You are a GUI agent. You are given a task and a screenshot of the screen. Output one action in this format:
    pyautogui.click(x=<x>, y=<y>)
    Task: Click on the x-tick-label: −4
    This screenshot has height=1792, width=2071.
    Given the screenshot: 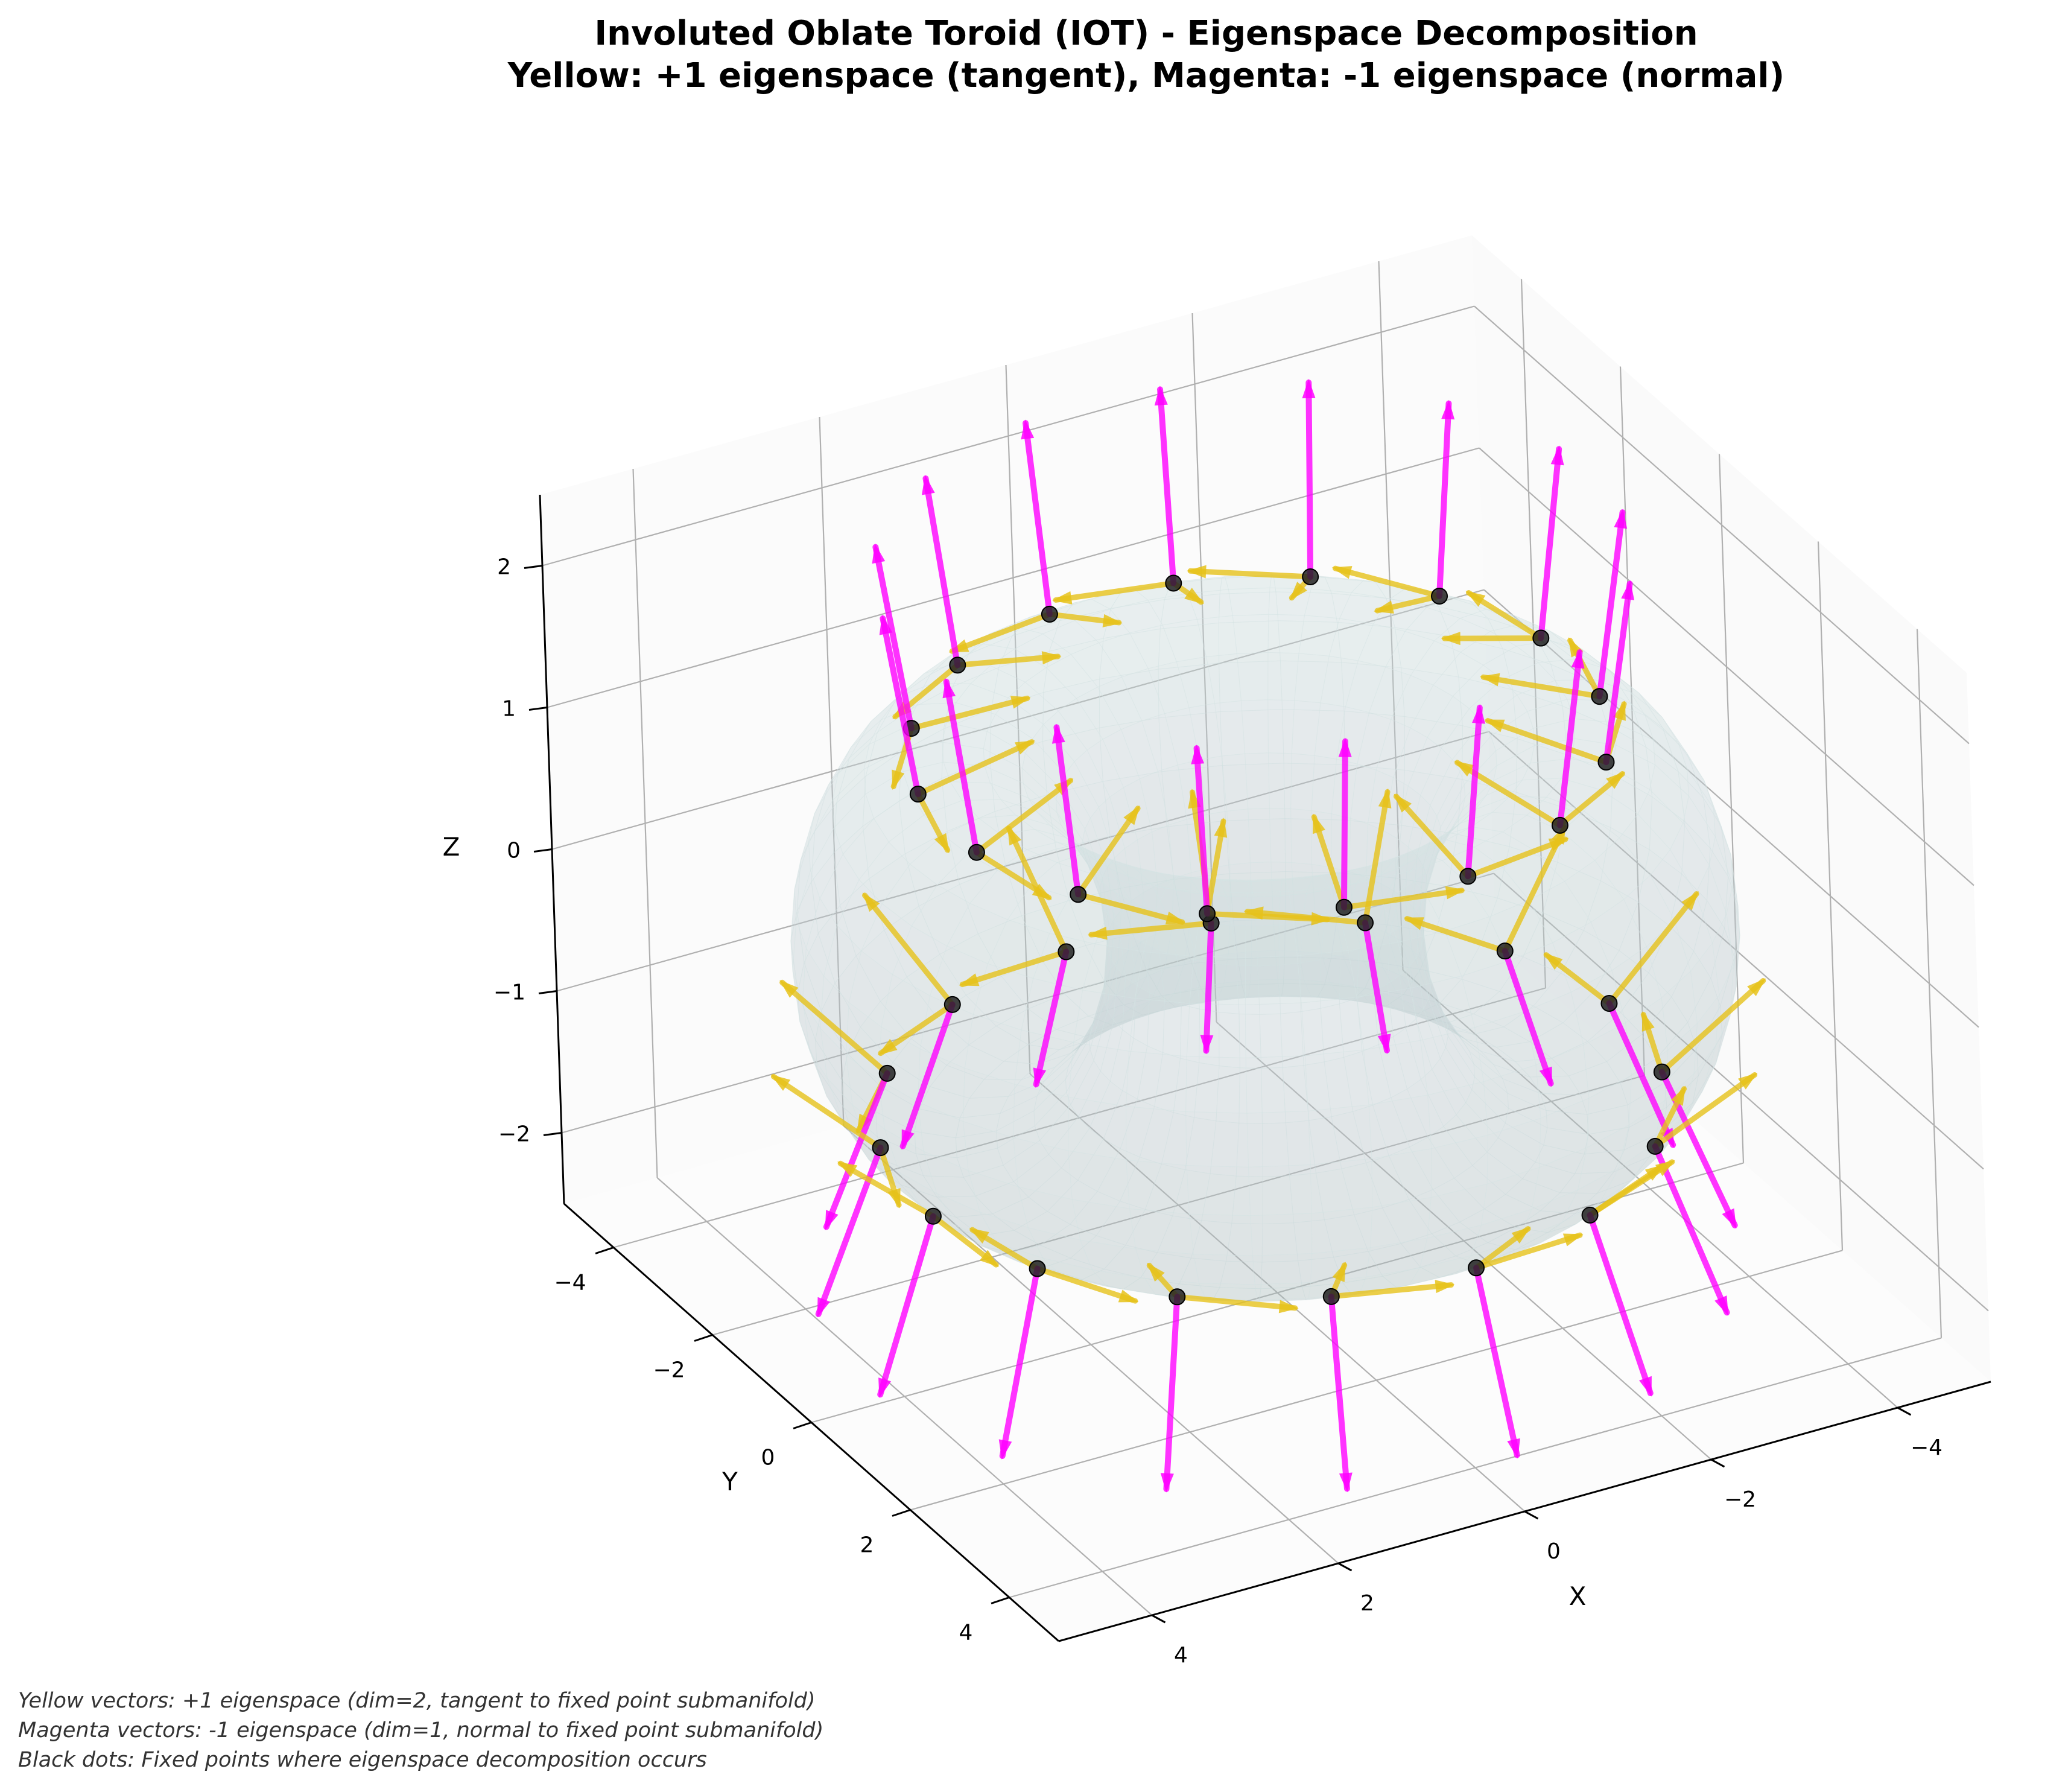 What is the action you would take?
    pyautogui.click(x=1927, y=1447)
    